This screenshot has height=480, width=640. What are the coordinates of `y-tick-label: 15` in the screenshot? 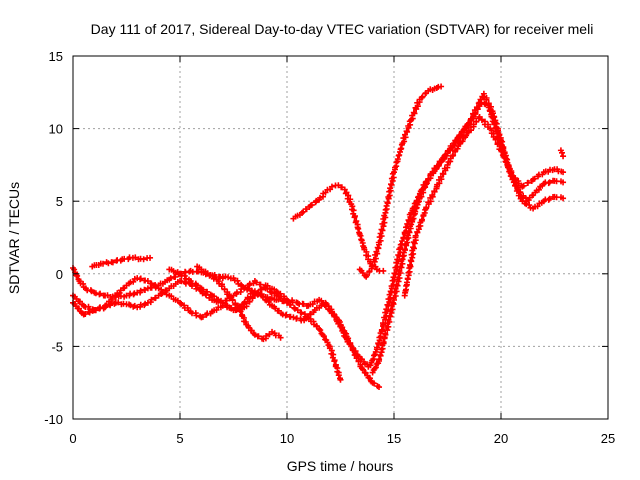 It's located at (56, 56).